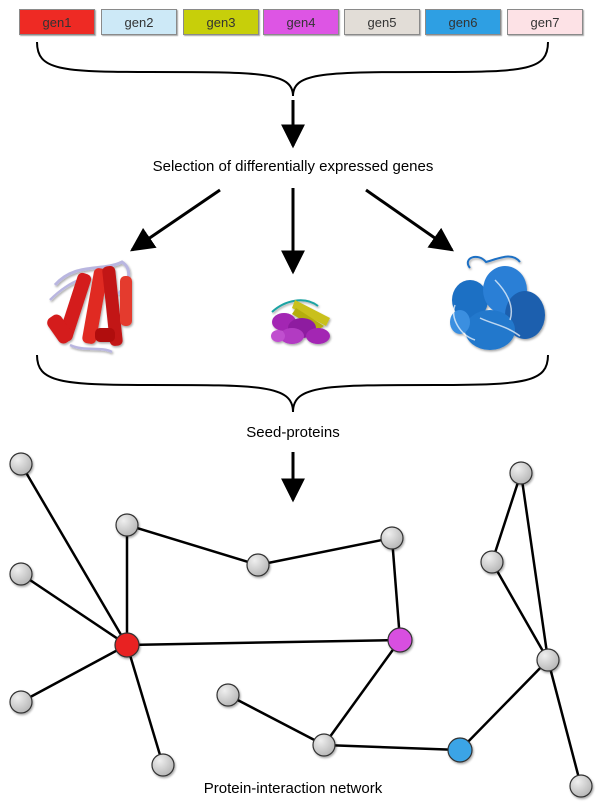 This screenshot has width=600, height=803. I want to click on arrow-to-red-protein, so click(175, 220).